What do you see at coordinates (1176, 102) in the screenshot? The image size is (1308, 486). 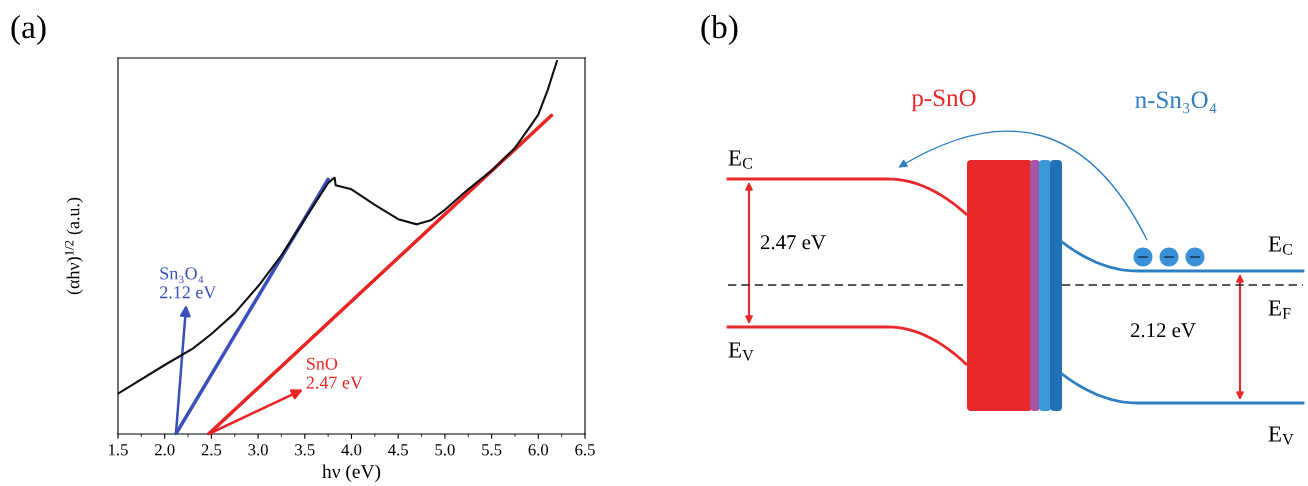 I see `text: n-Sn₃O₄` at bounding box center [1176, 102].